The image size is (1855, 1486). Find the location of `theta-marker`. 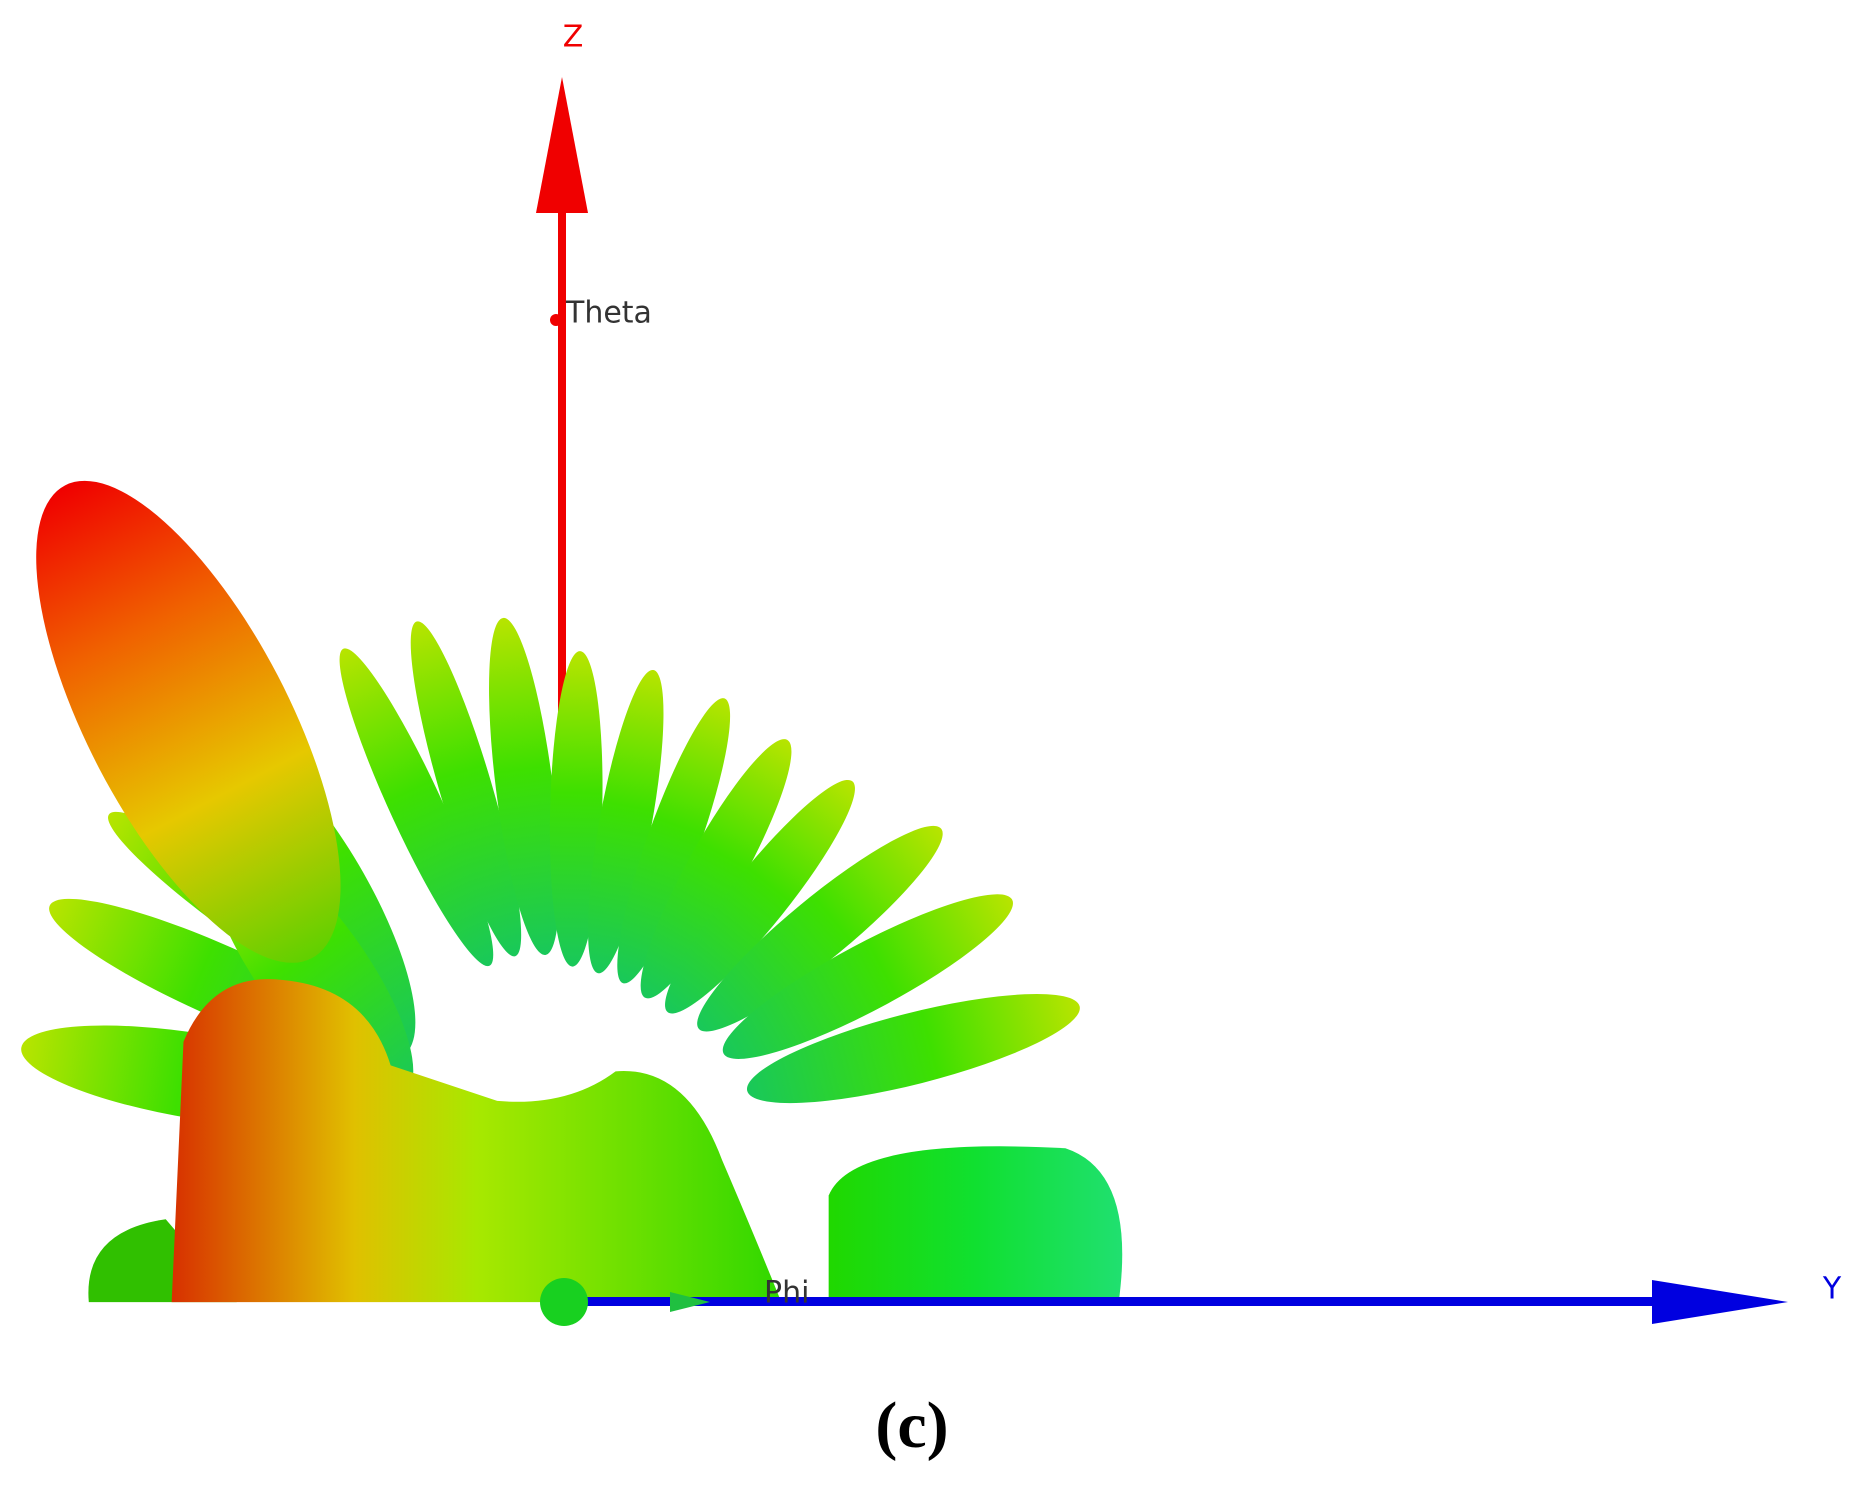

theta-marker is located at coordinates (556, 320).